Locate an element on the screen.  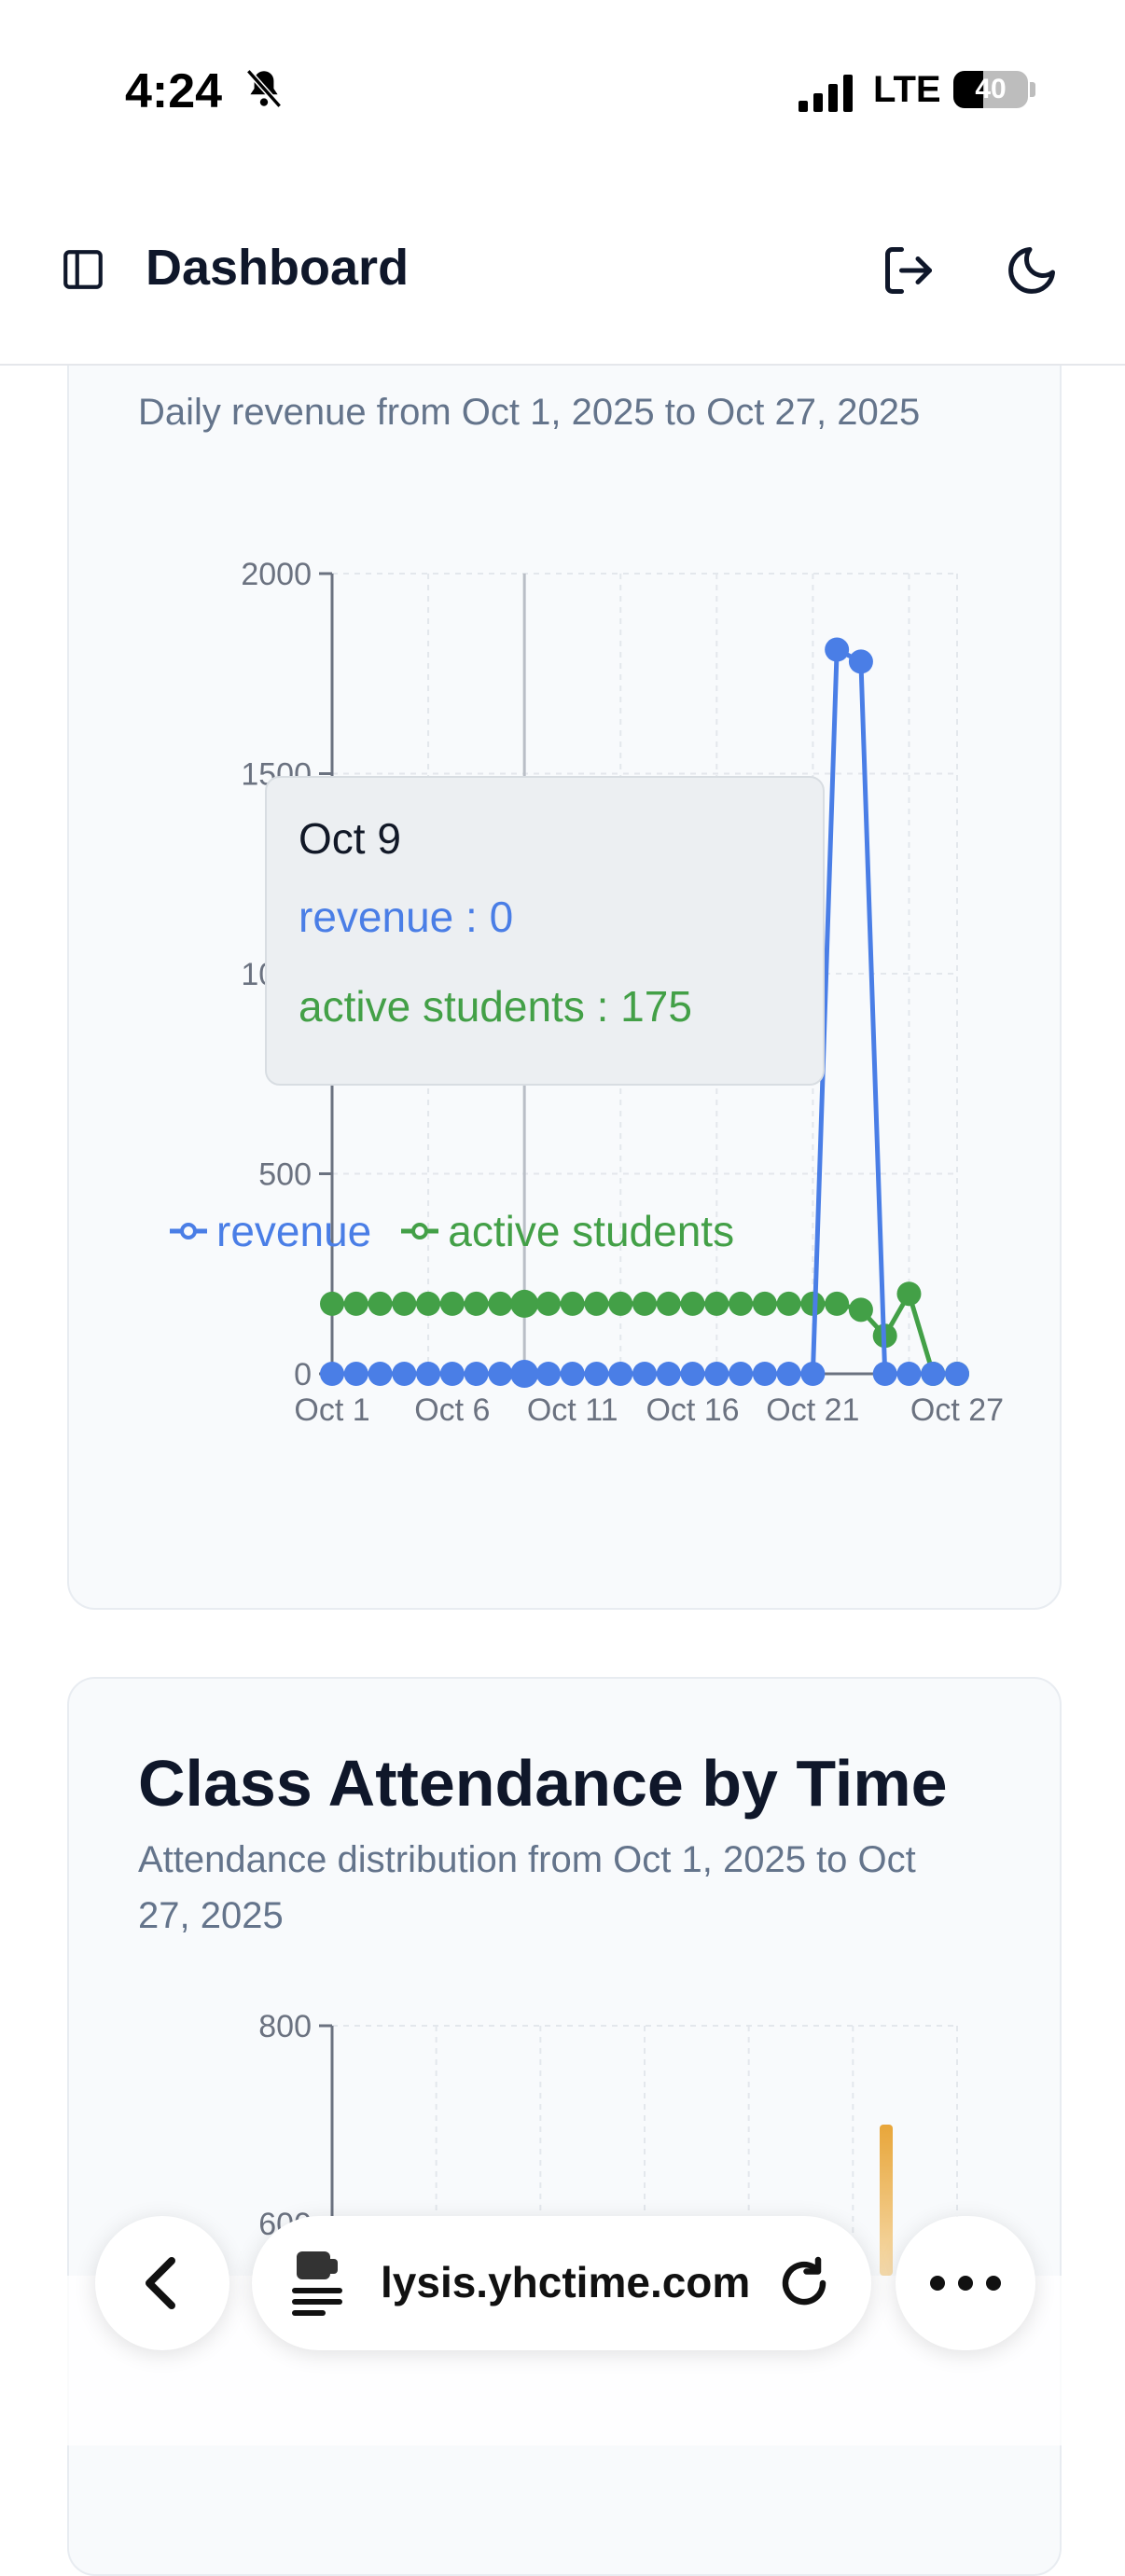
app-header: Dashboard is located at coordinates (562, 276).